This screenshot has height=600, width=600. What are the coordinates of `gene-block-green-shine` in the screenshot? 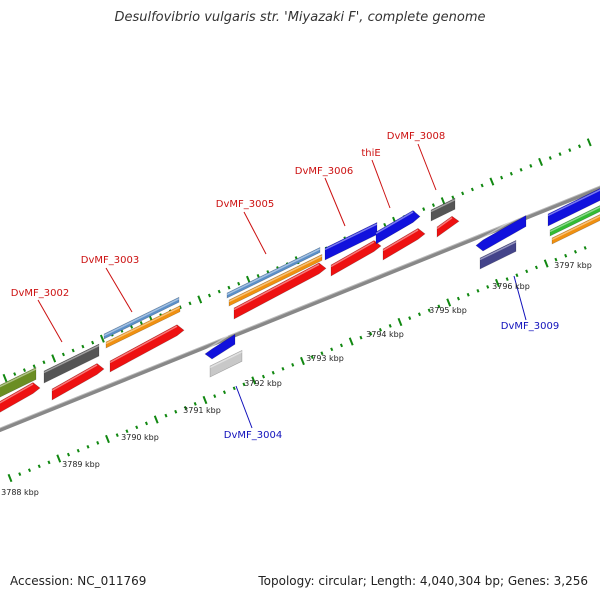 It's located at (574, 219).